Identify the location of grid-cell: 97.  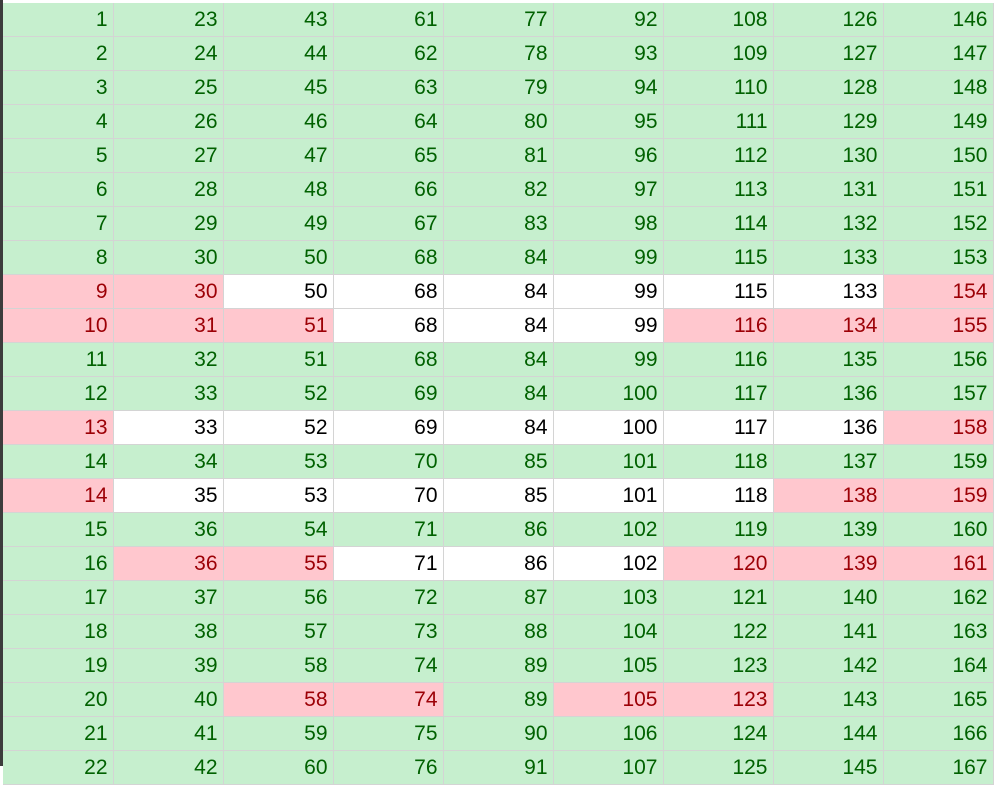
(608, 189).